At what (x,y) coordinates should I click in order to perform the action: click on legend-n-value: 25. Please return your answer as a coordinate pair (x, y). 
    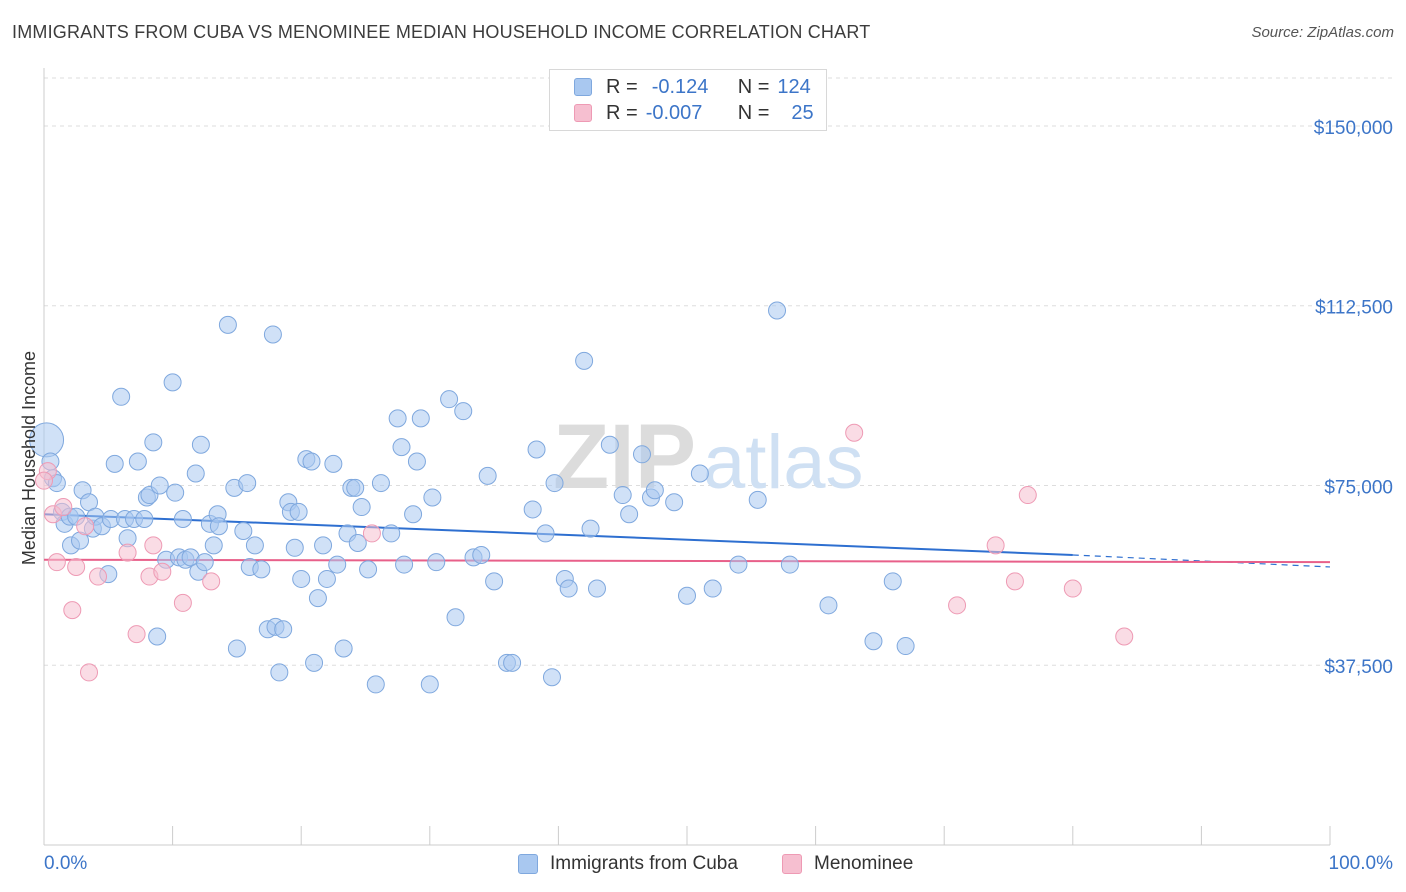
    Looking at the image, I should click on (802, 112).